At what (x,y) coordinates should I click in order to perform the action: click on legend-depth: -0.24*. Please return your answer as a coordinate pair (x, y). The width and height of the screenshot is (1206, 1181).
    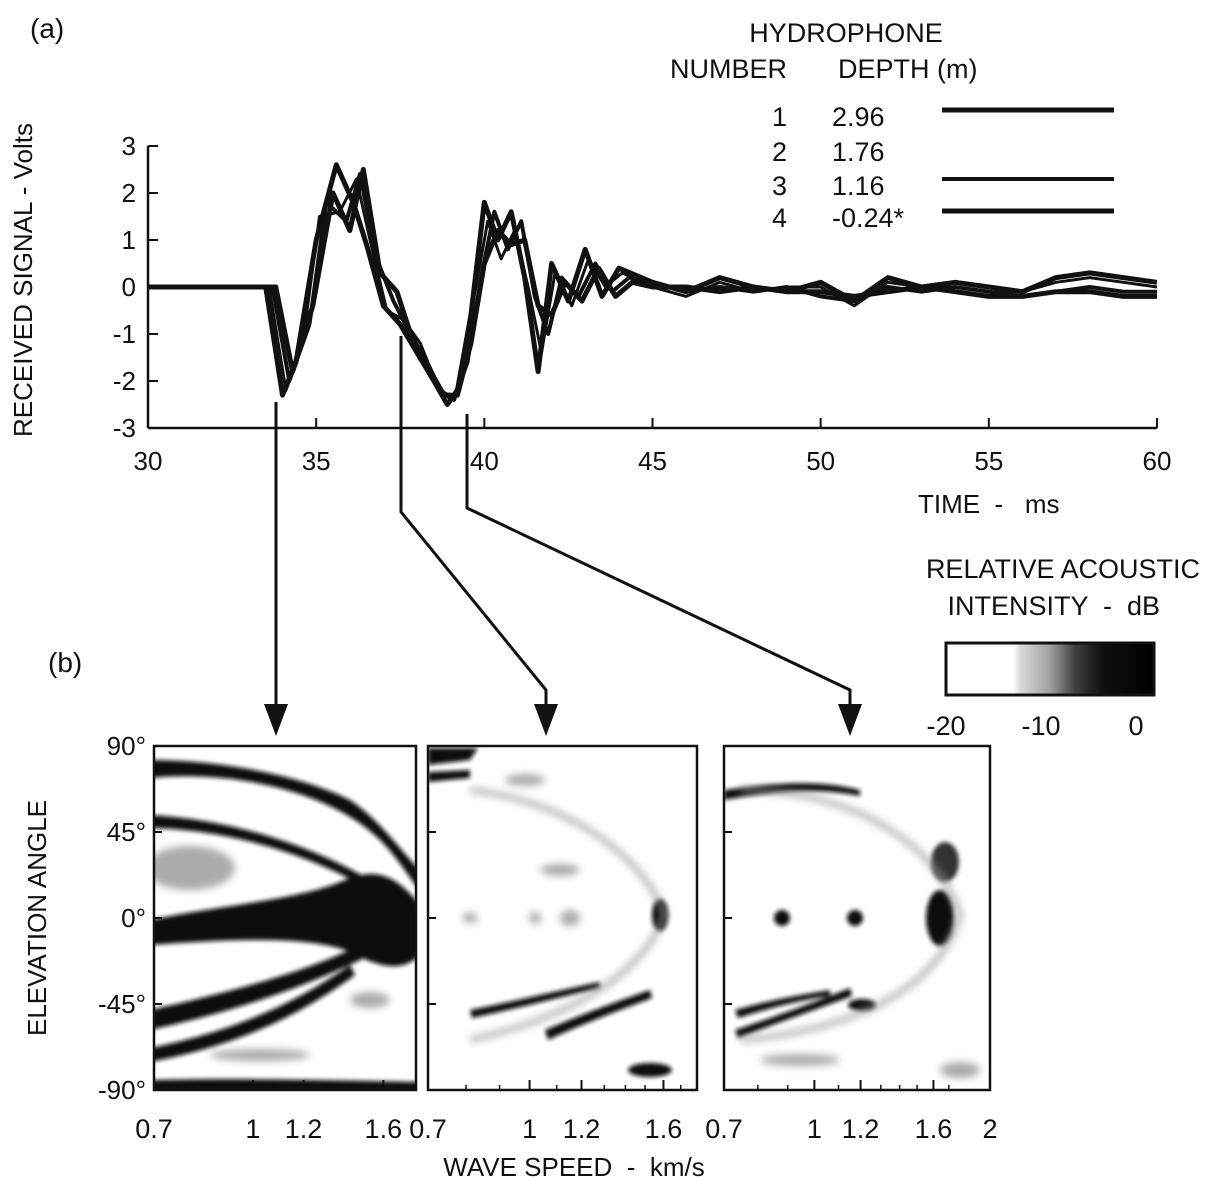
    Looking at the image, I should click on (868, 218).